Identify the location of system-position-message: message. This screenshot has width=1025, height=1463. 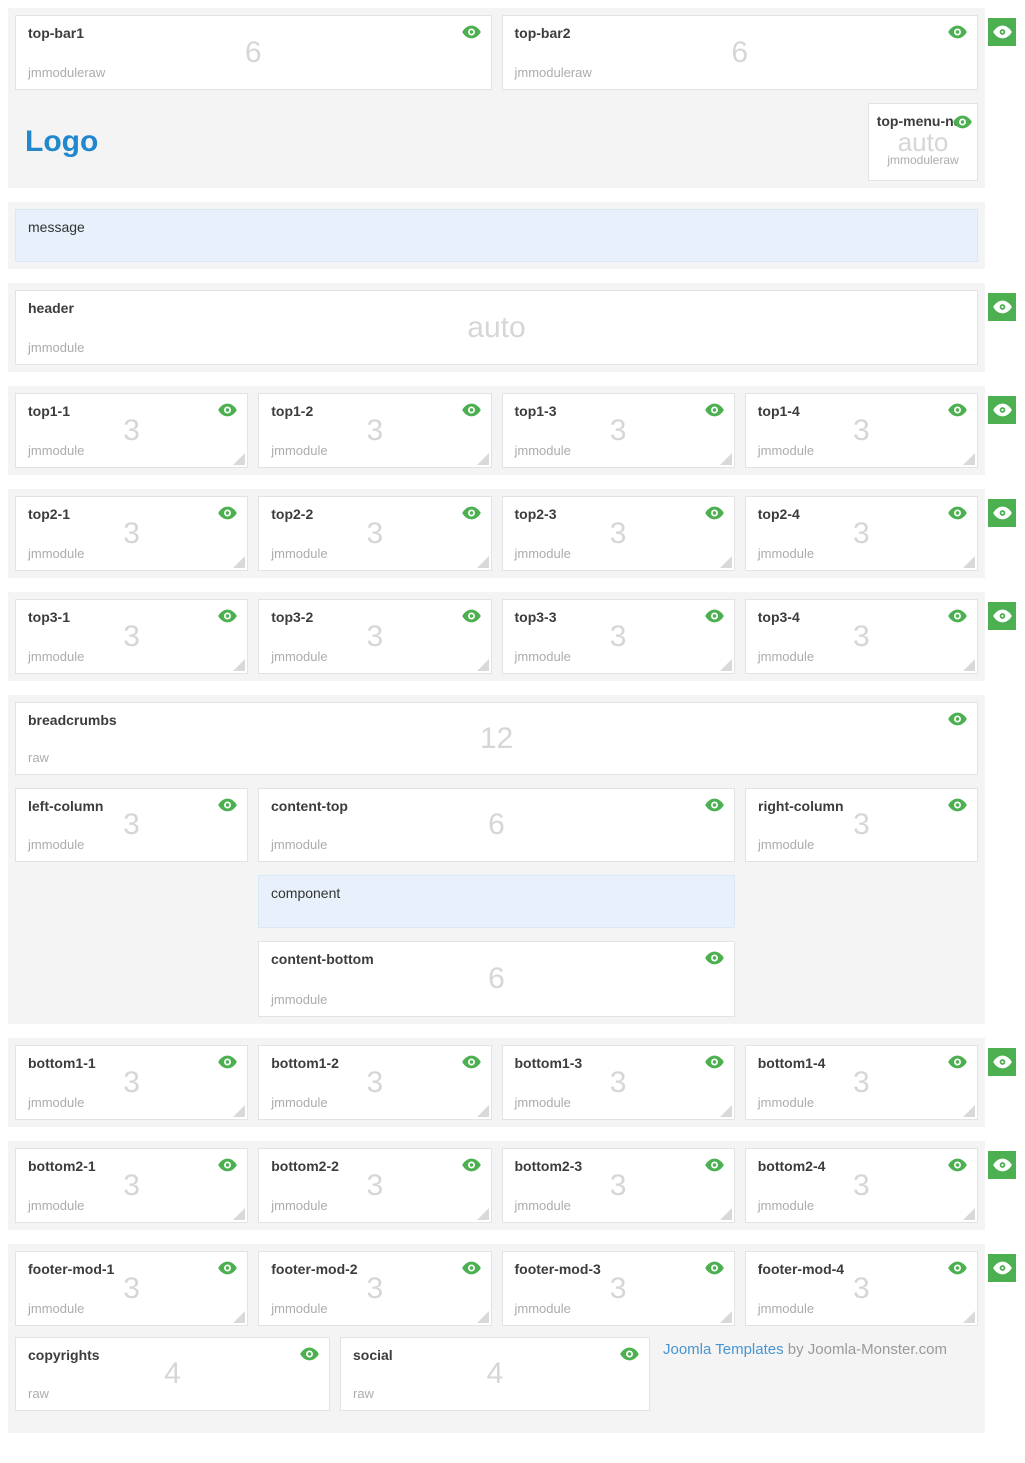
(496, 235).